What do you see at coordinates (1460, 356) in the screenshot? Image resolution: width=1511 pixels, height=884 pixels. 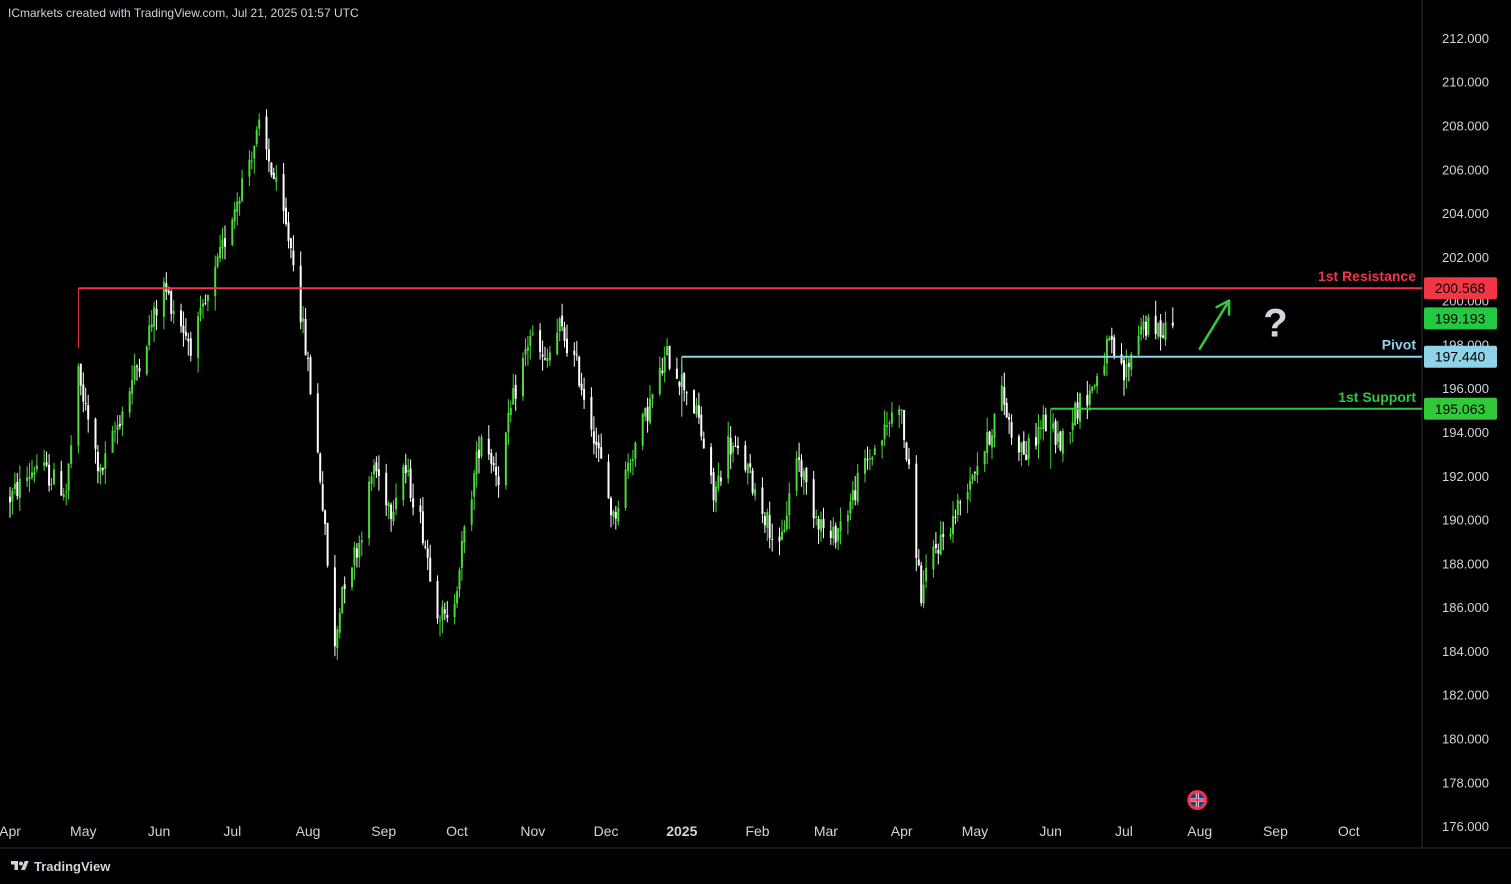 I see `pivot-price-tag-bg` at bounding box center [1460, 356].